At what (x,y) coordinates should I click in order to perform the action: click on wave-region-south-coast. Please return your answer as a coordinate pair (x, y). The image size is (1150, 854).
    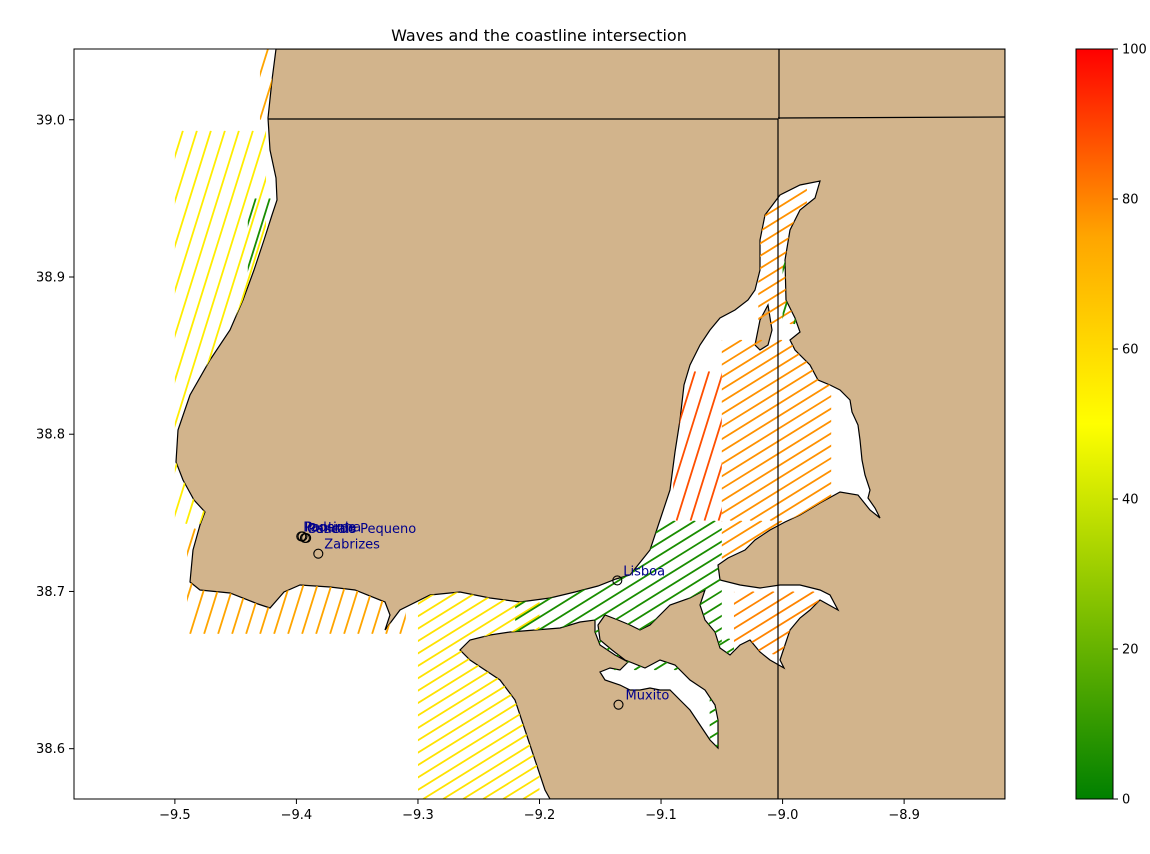
    Looking at the image, I should click on (478, 695).